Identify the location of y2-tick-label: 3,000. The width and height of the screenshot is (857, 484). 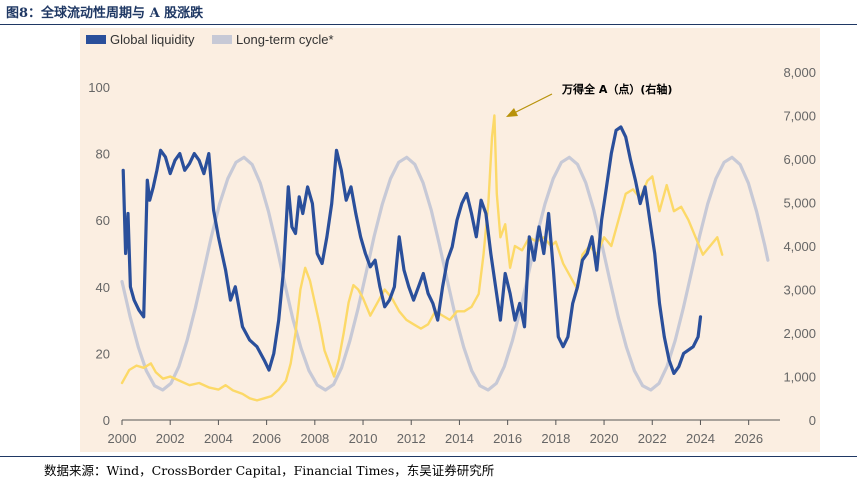
(799, 290).